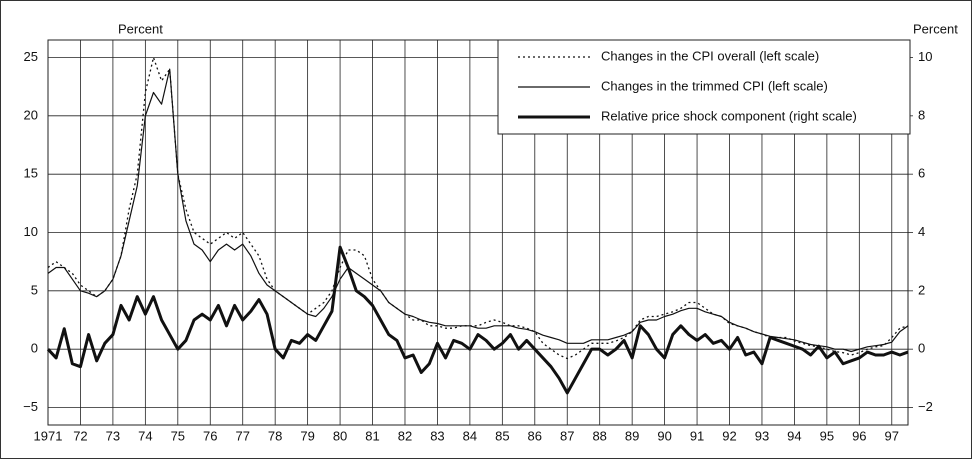  Describe the element at coordinates (794, 435) in the screenshot. I see `x-tick-label: 94` at that location.